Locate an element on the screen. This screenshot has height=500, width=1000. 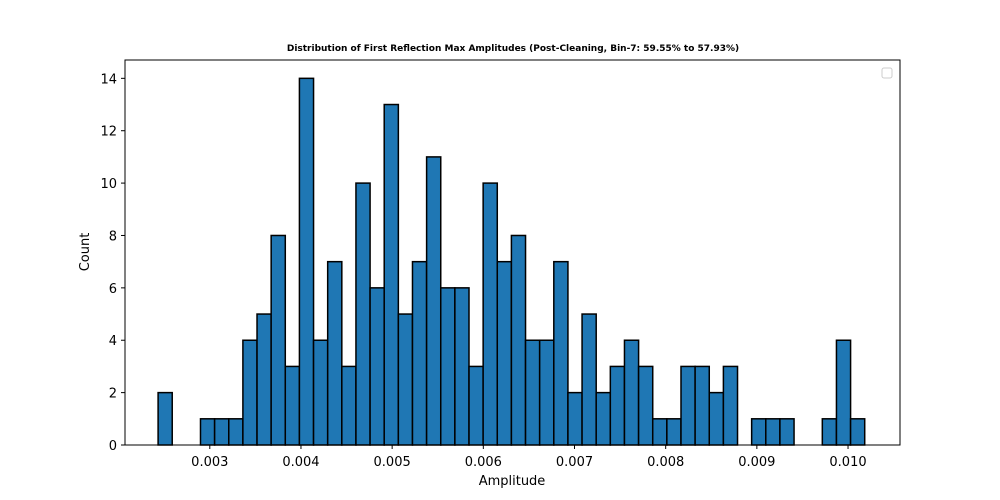
x-tick-label: 0.010 is located at coordinates (847, 462).